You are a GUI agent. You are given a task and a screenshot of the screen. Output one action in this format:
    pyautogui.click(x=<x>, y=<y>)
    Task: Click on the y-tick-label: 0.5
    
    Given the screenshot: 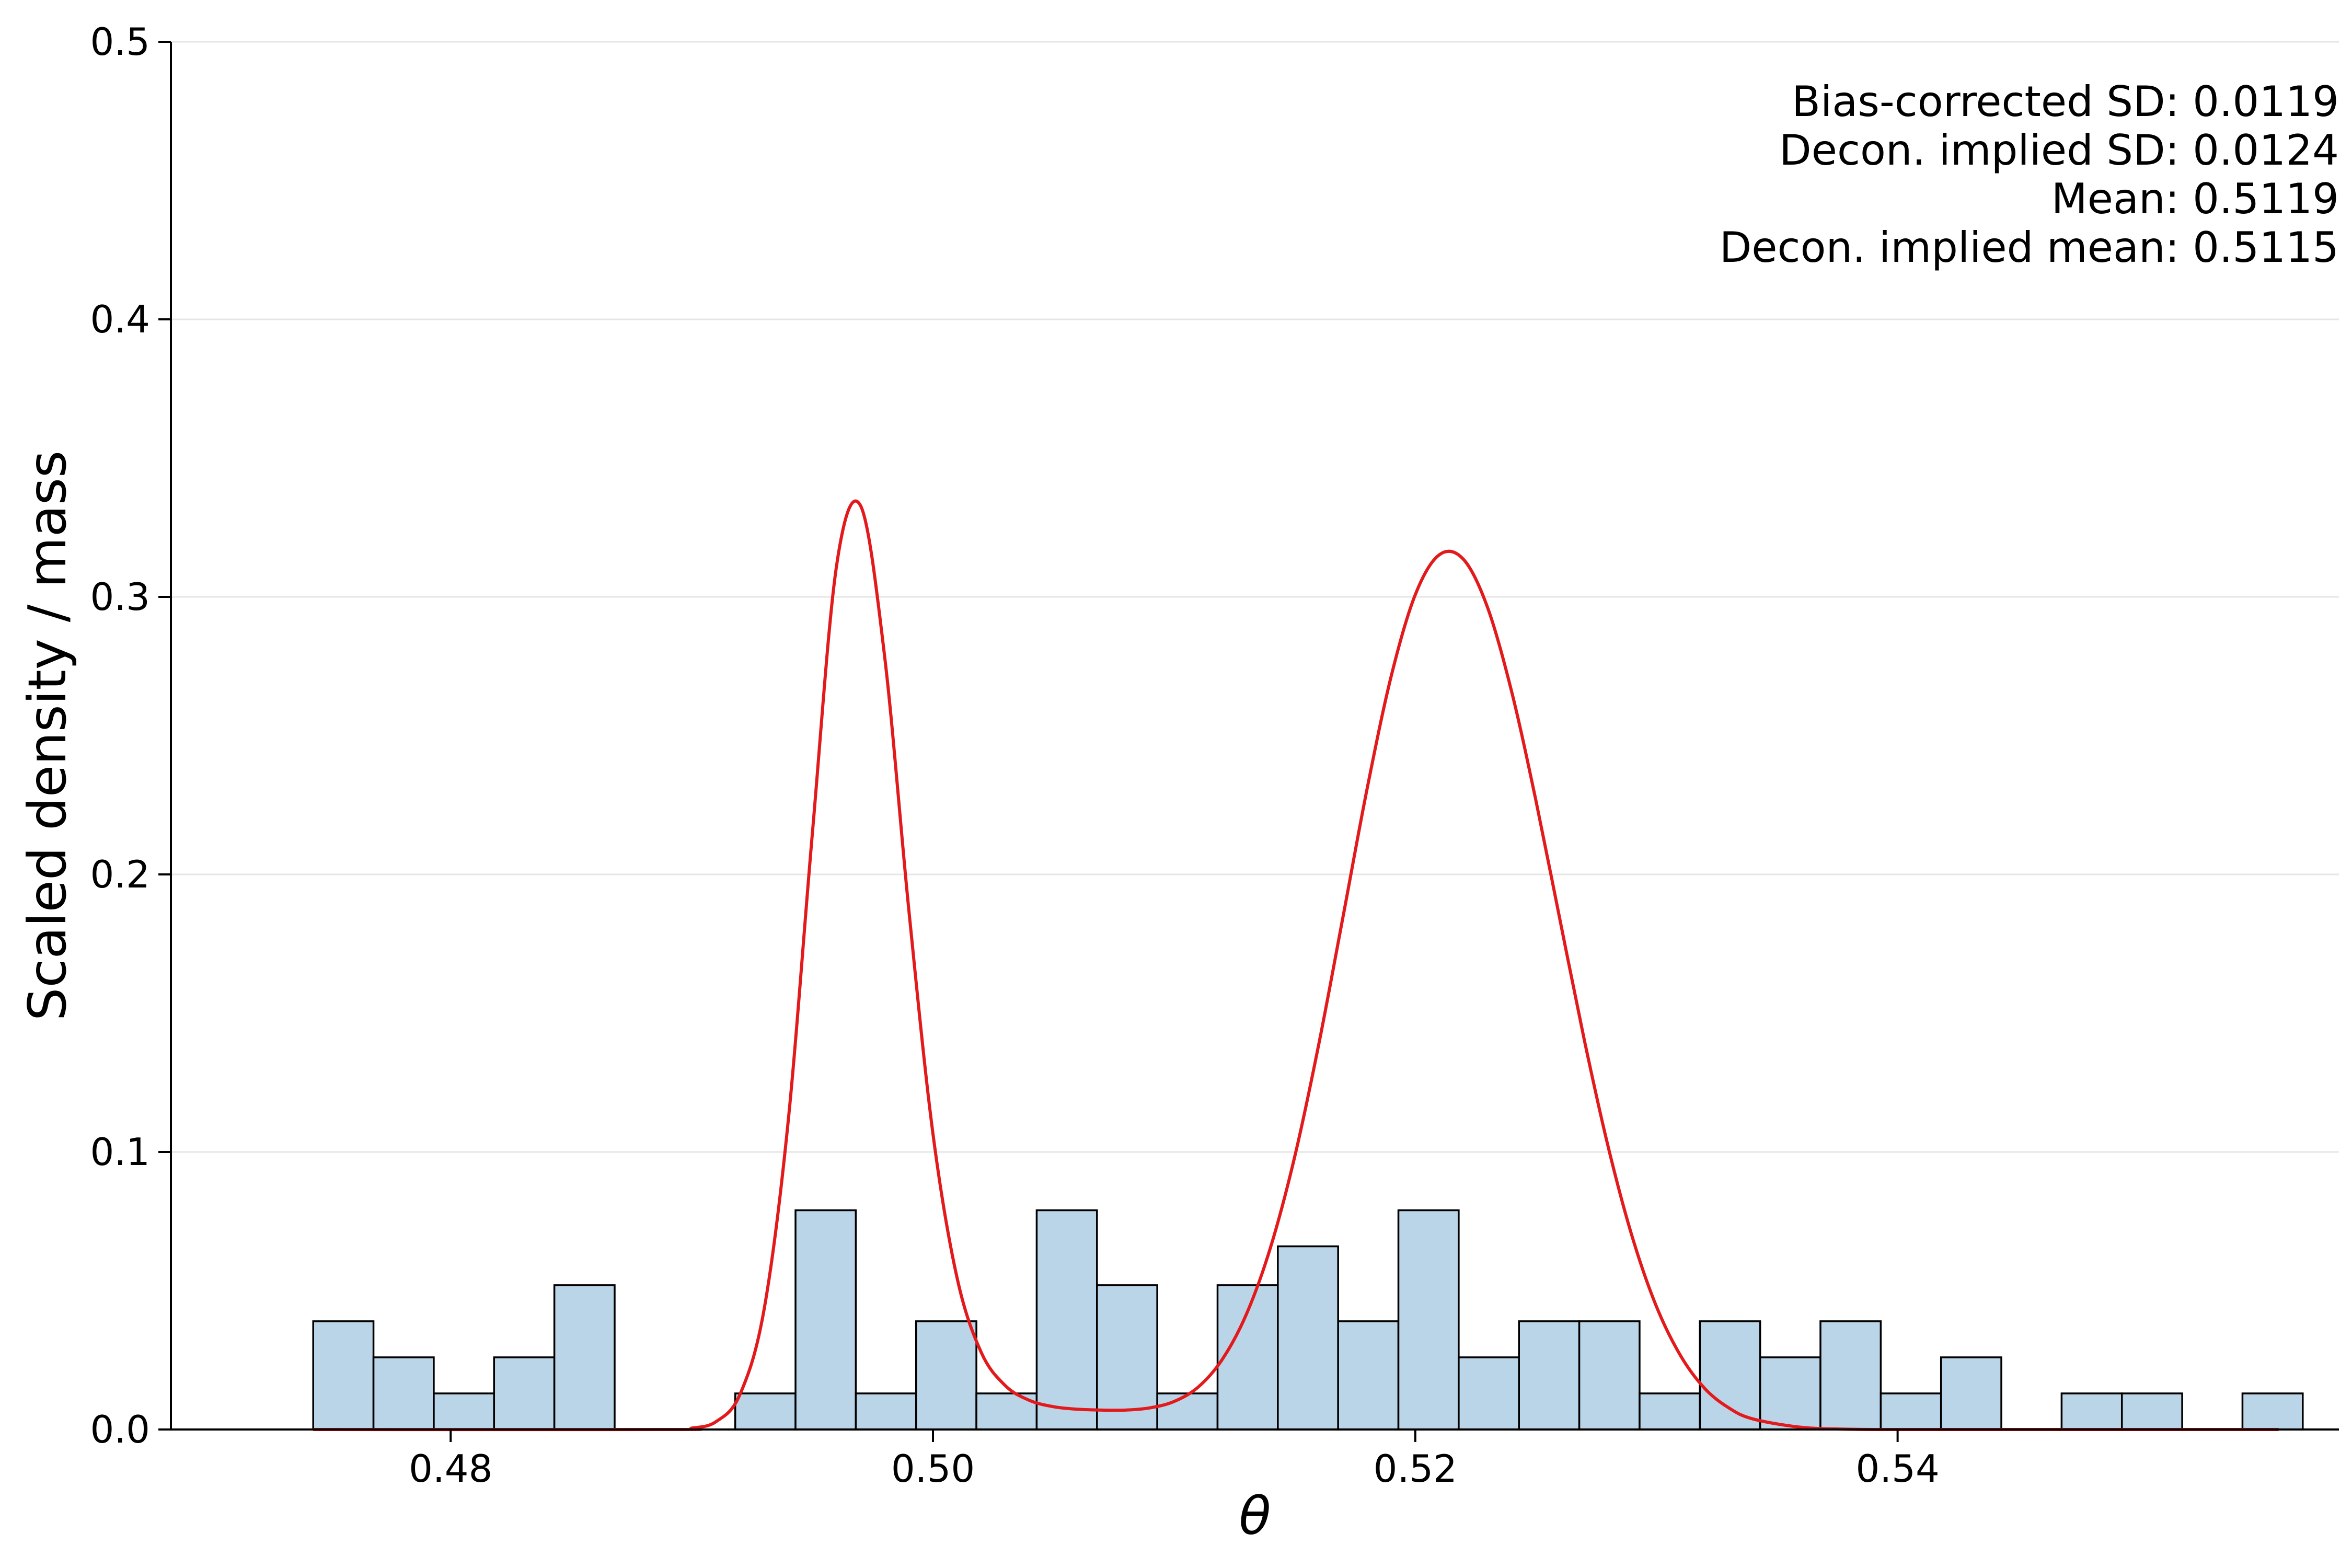 What is the action you would take?
    pyautogui.click(x=120, y=42)
    